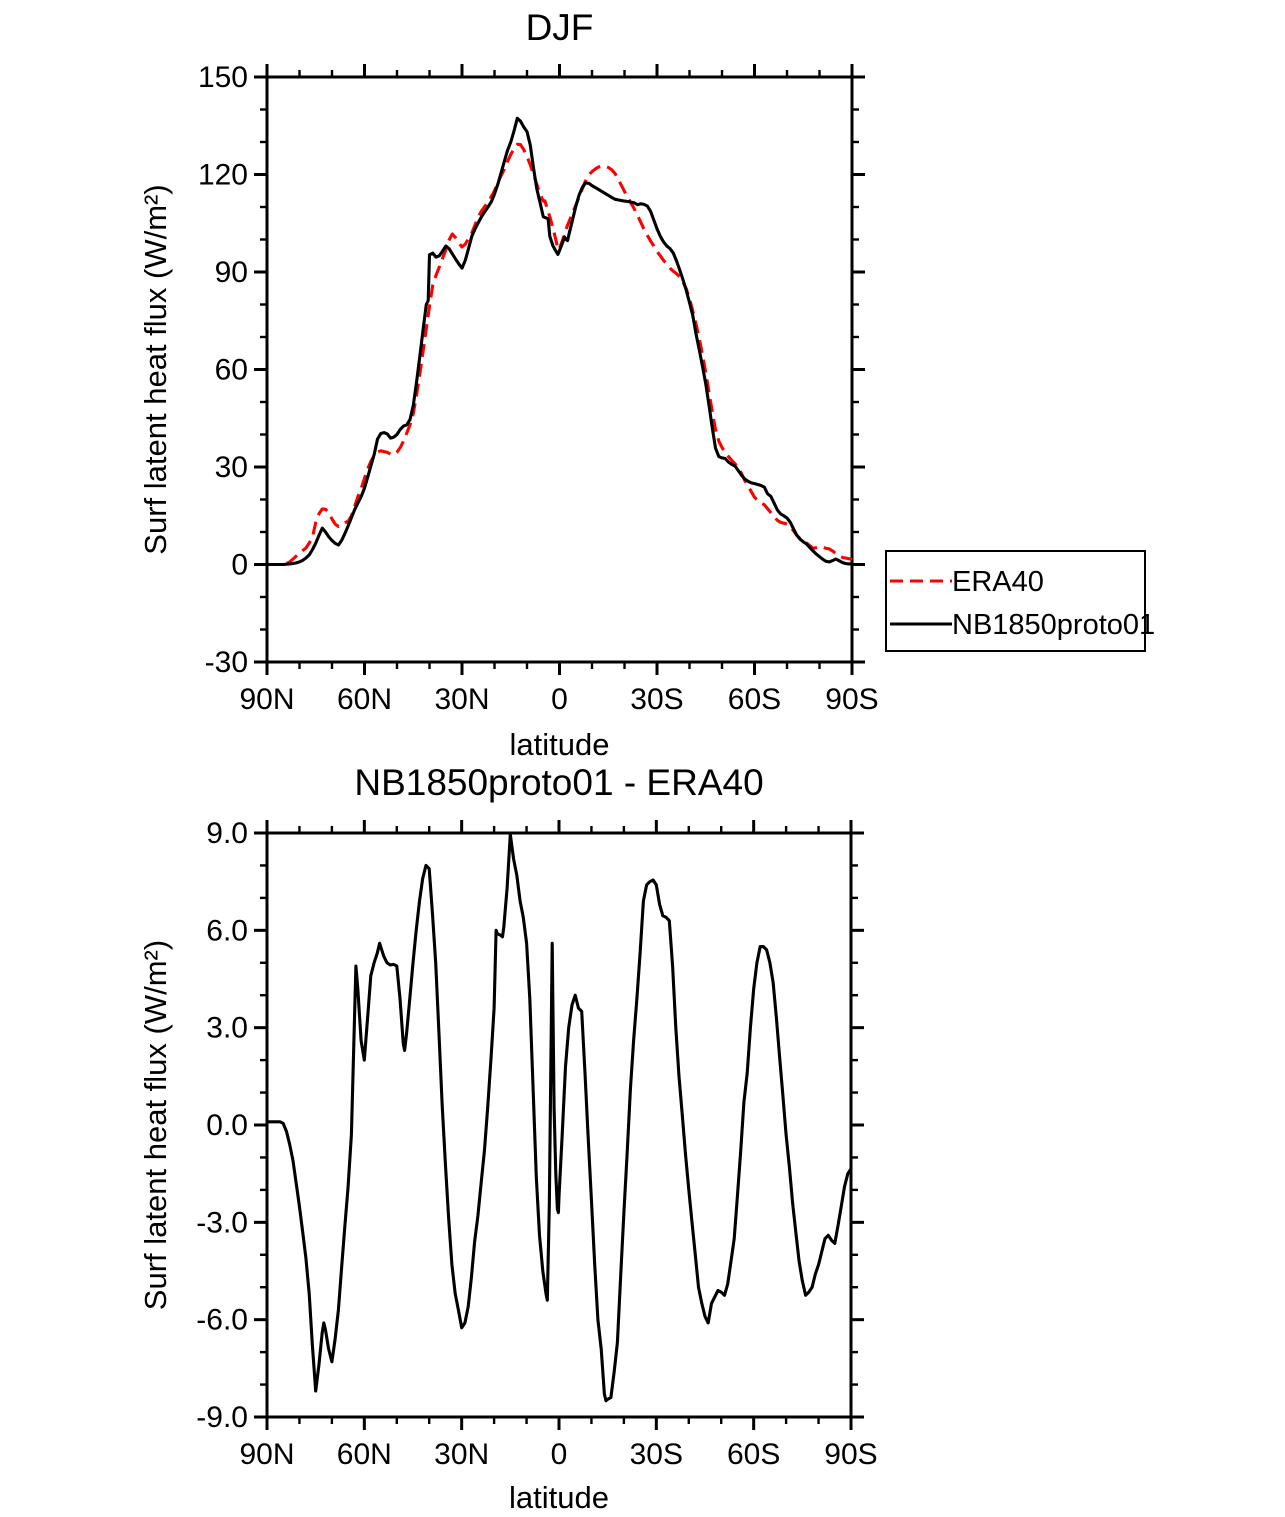 The width and height of the screenshot is (1285, 1517). Describe the element at coordinates (558, 782) in the screenshot. I see `difference-chart-title: NB1850proto01 - ERA40` at that location.